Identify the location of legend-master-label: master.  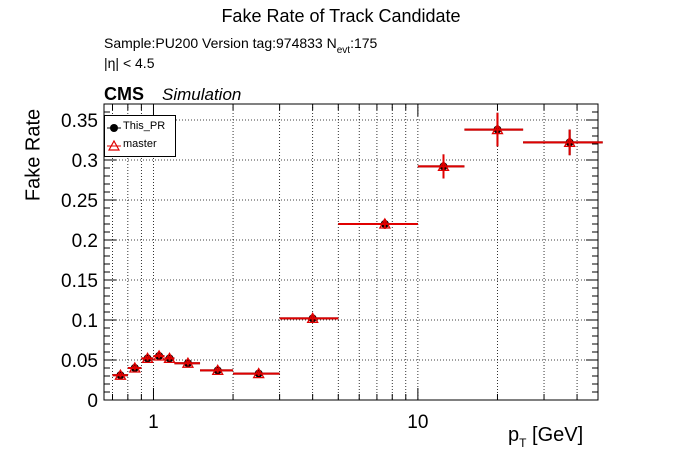
(140, 144).